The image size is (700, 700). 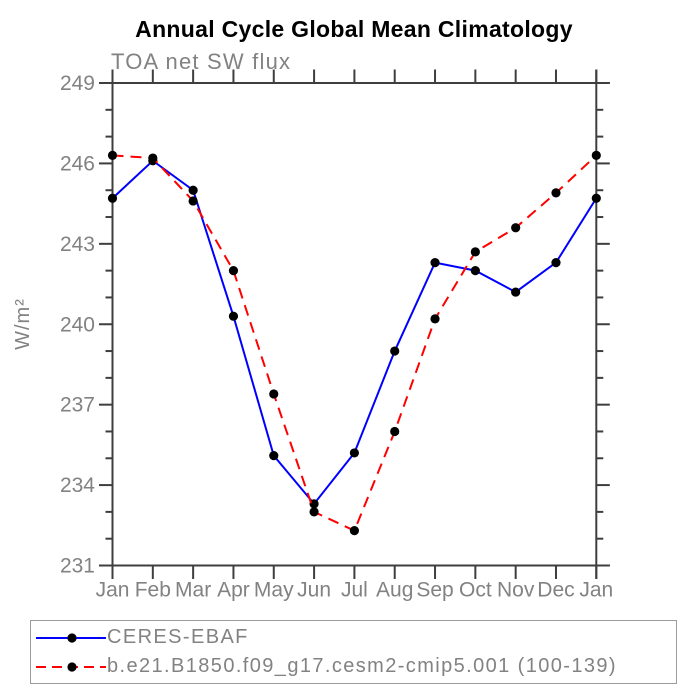 I want to click on svg-text: 237, so click(x=77, y=405).